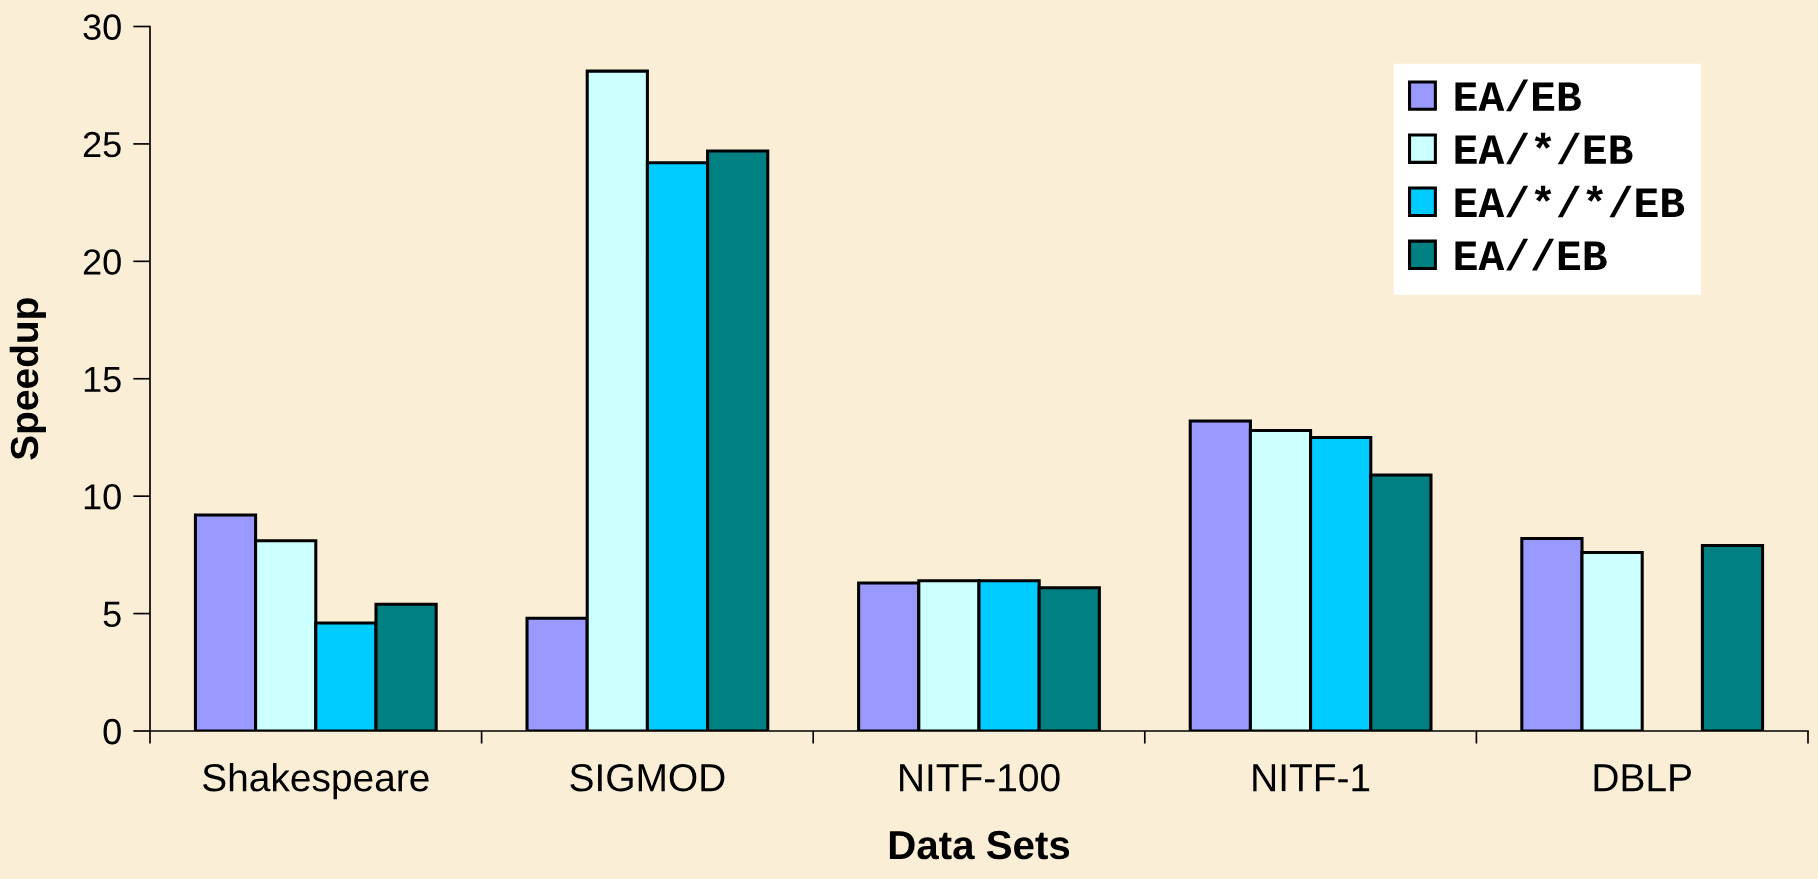 The height and width of the screenshot is (879, 1818). I want to click on legend-label: EA/*/*/EB, so click(1570, 201).